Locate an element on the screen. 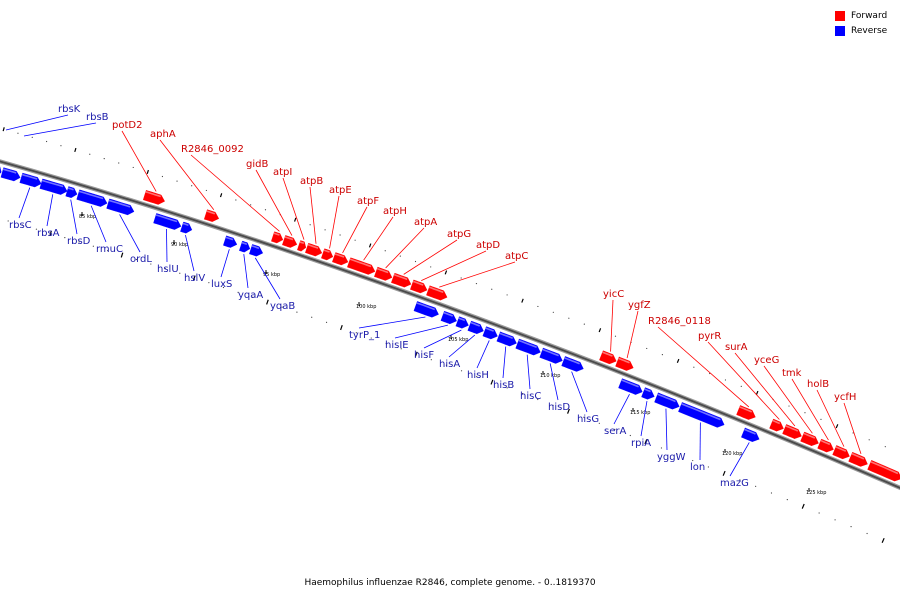 This screenshot has height=600, width=900. reverse-gene-rmuC is located at coordinates (92, 198).